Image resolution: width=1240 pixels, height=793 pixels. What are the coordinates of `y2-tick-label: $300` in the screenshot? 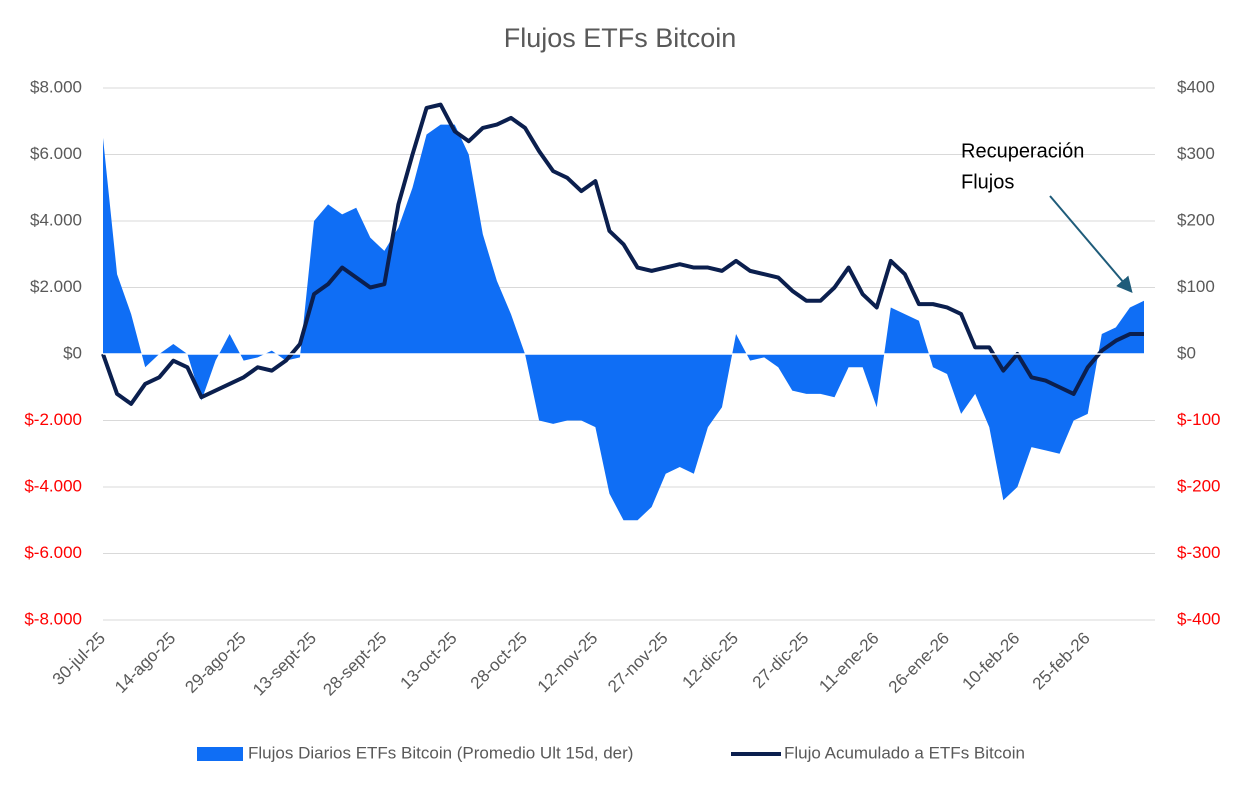 It's located at (1196, 153).